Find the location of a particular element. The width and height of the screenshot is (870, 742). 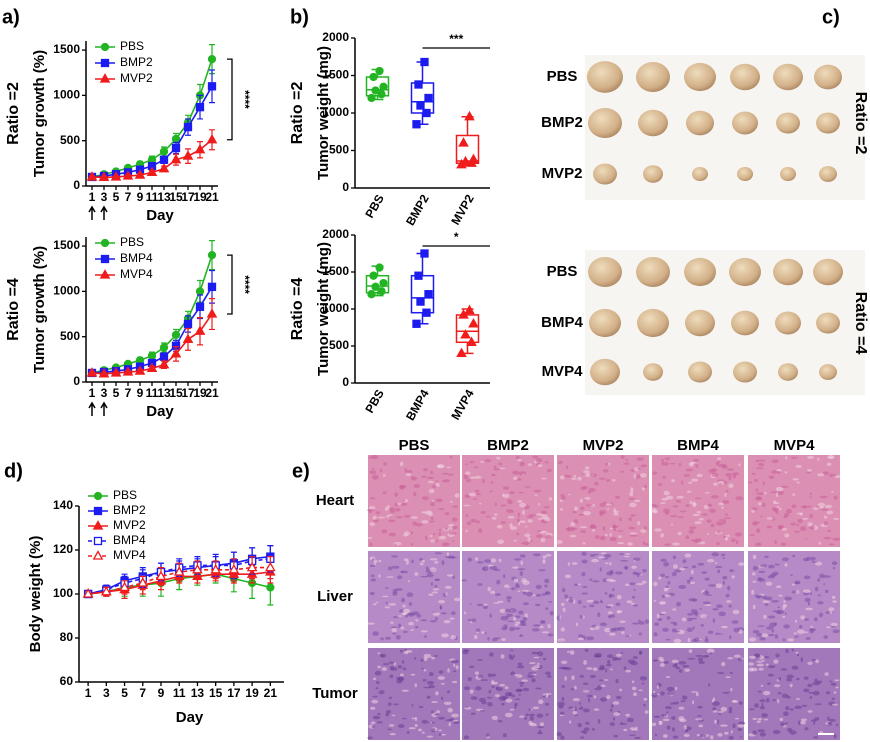

x-tick-label: 1 is located at coordinates (88, 693).